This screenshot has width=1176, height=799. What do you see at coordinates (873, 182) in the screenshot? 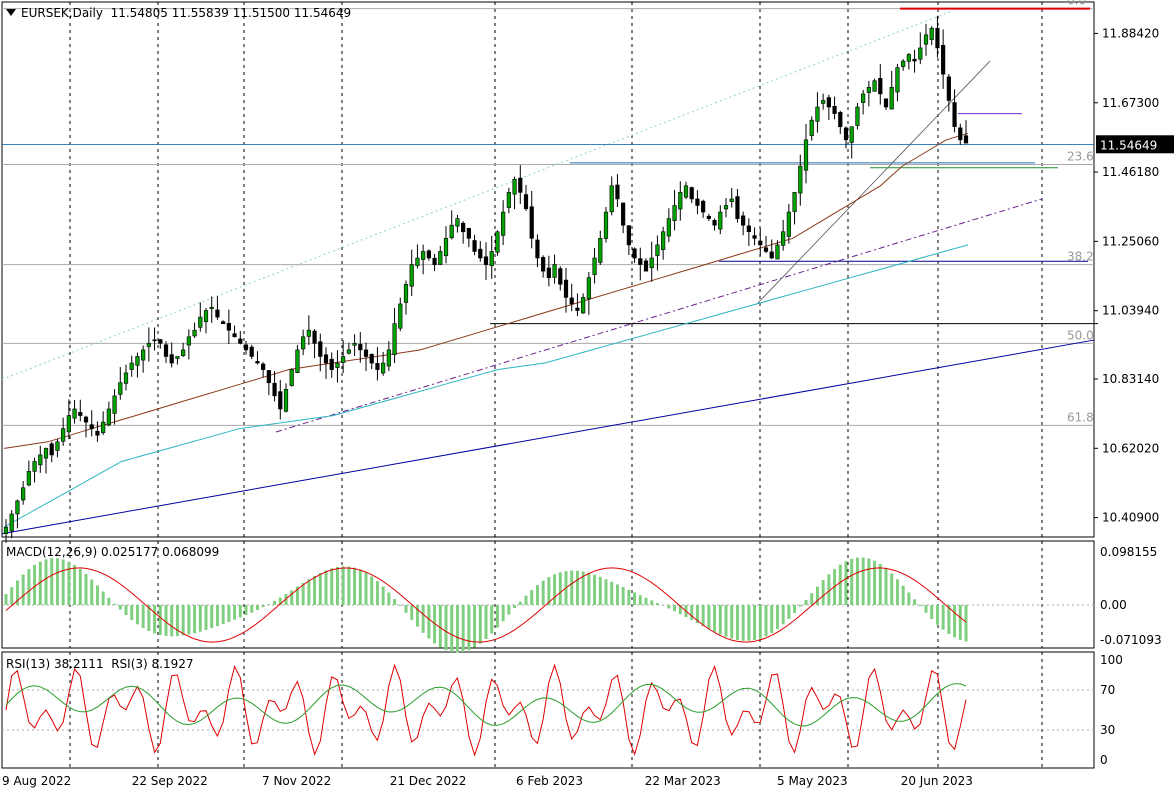
I see `short-trendline` at bounding box center [873, 182].